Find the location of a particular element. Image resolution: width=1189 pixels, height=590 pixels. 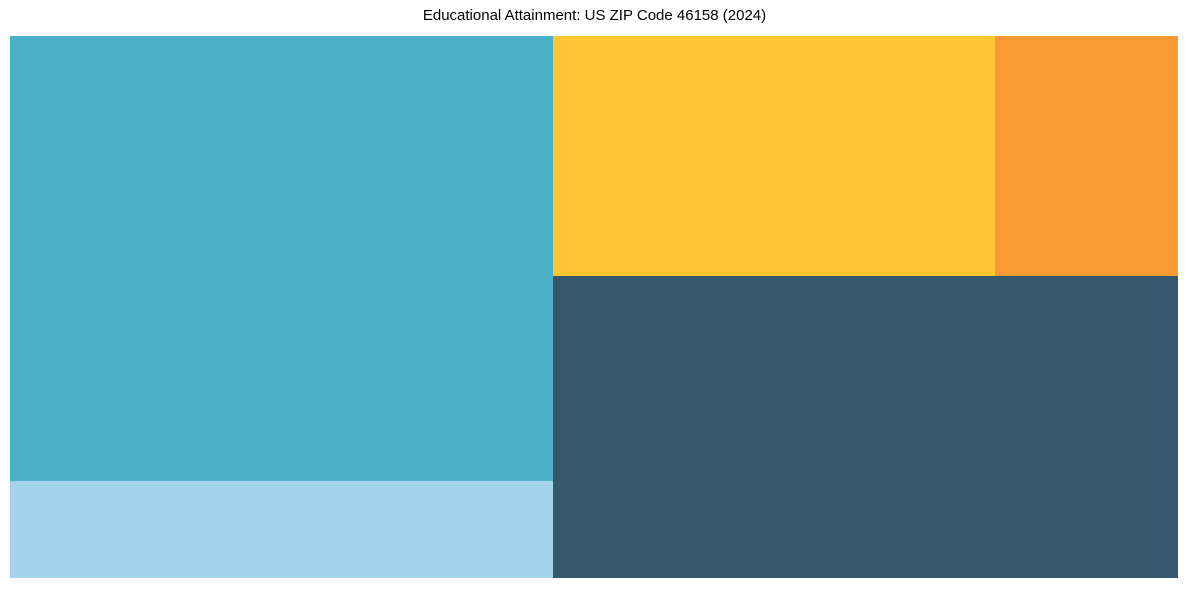

treemap-tile: Associate's degree is located at coordinates (281, 529).